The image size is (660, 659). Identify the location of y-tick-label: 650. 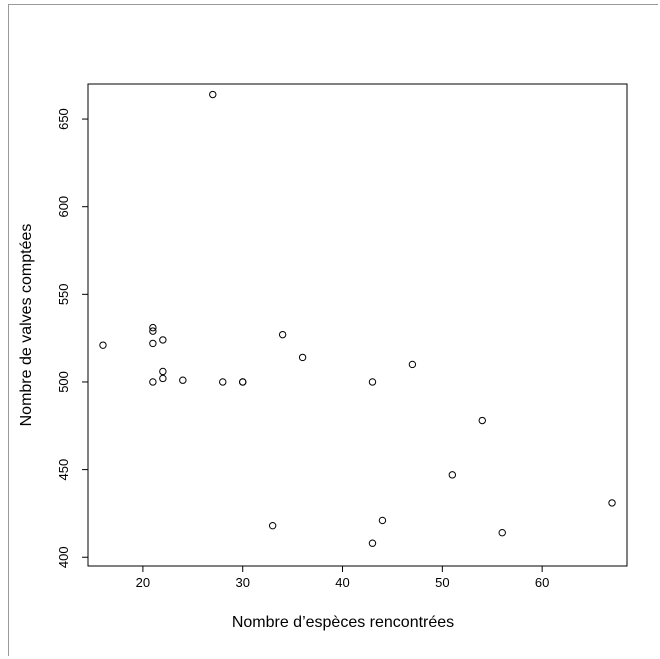
(63, 119).